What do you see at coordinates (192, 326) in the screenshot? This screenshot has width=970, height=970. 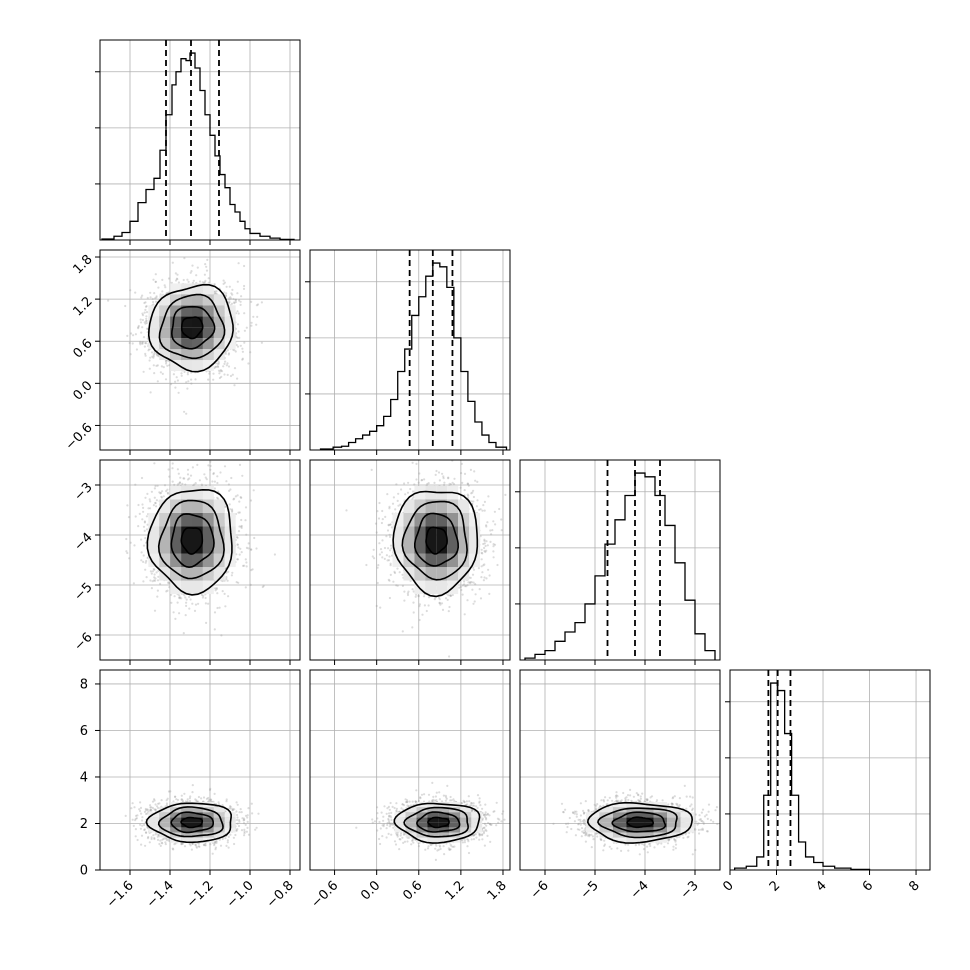 I see `contour-line` at bounding box center [192, 326].